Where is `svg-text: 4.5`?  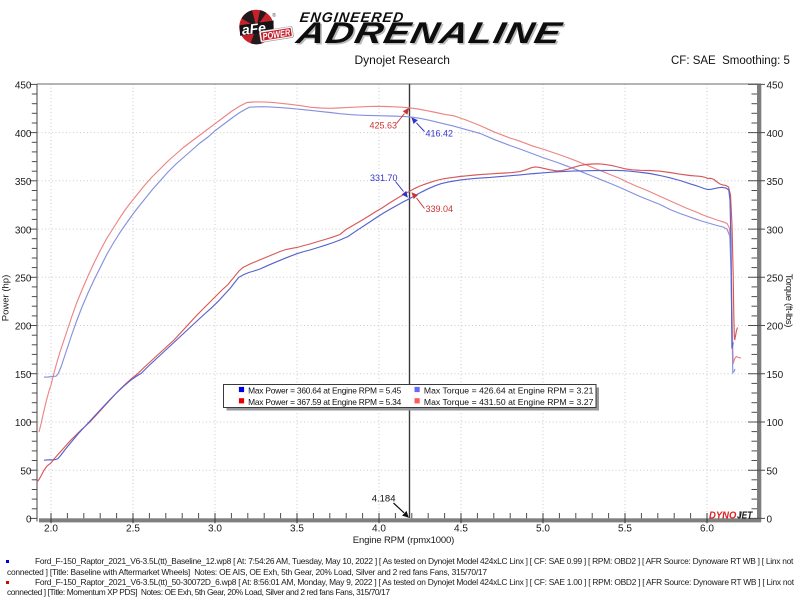 svg-text: 4.5 is located at coordinates (461, 529).